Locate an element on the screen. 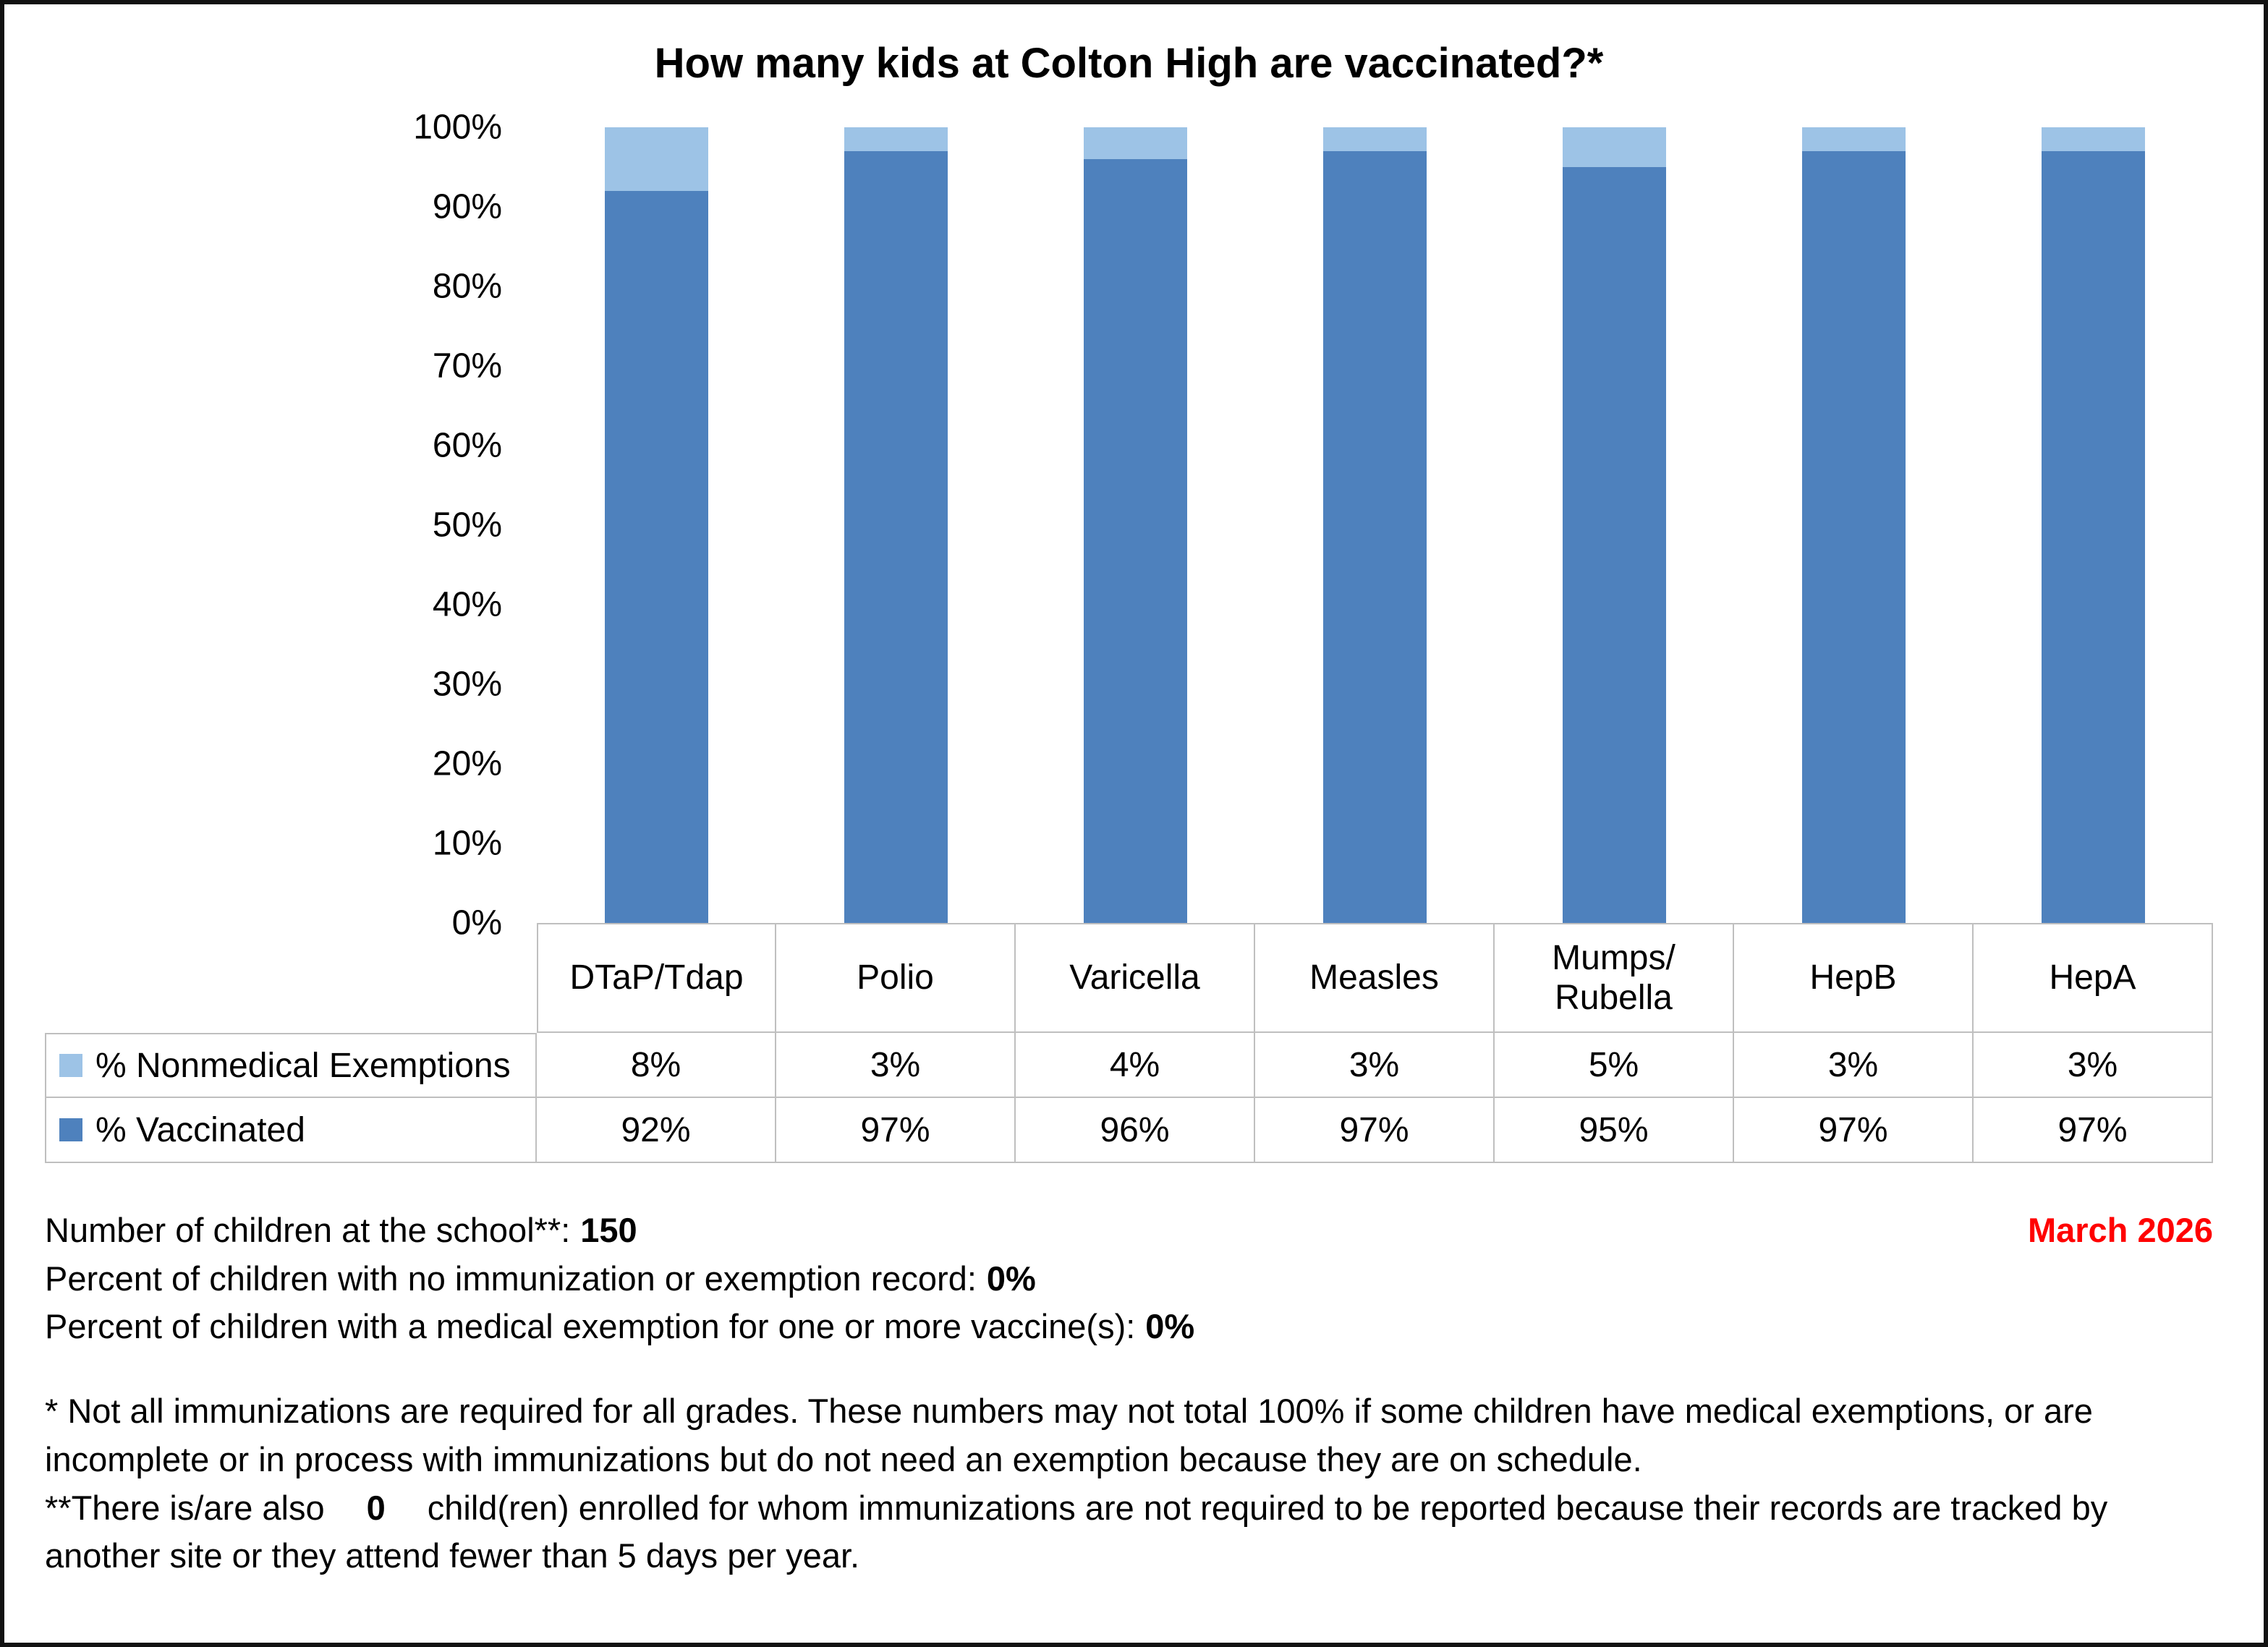 The height and width of the screenshot is (1647, 2268). series-name: % Vaccinated is located at coordinates (200, 1129).